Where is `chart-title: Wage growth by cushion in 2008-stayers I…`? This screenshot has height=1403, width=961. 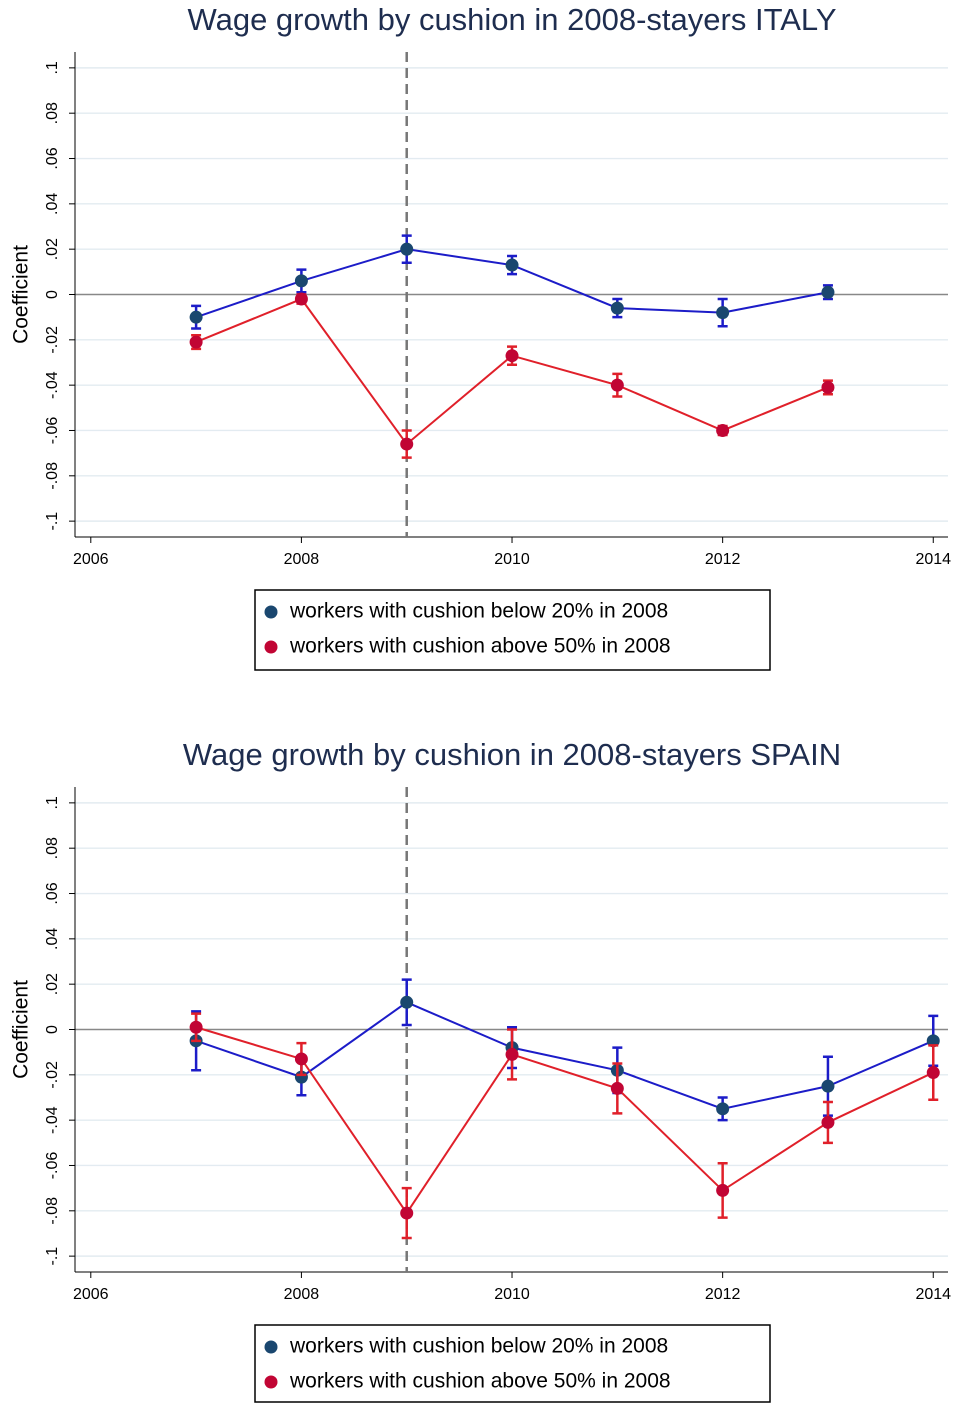 chart-title: Wage growth by cushion in 2008-stayers I… is located at coordinates (511, 19).